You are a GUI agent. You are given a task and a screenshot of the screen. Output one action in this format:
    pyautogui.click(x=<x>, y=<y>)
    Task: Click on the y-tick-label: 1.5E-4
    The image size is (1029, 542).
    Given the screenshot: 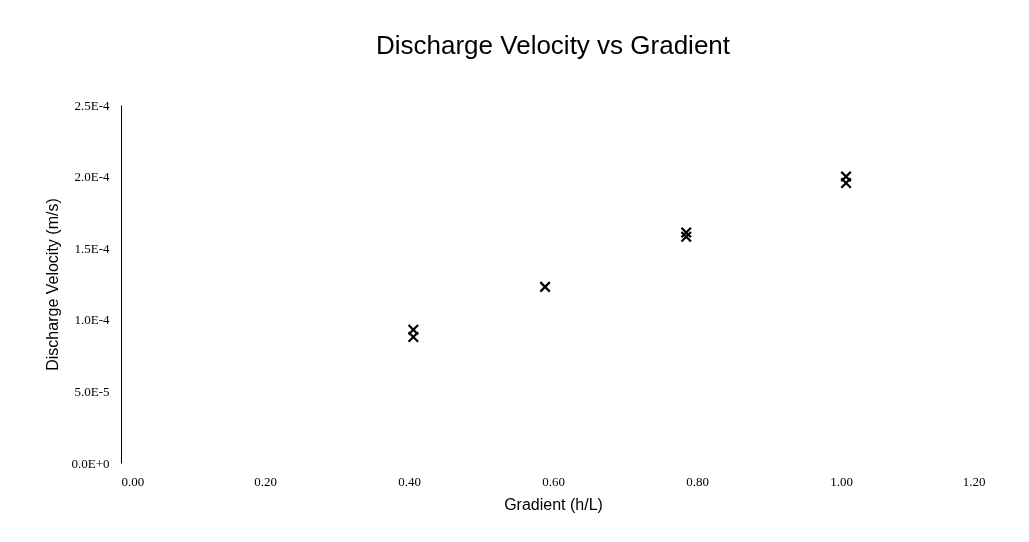 What is the action you would take?
    pyautogui.click(x=92, y=248)
    